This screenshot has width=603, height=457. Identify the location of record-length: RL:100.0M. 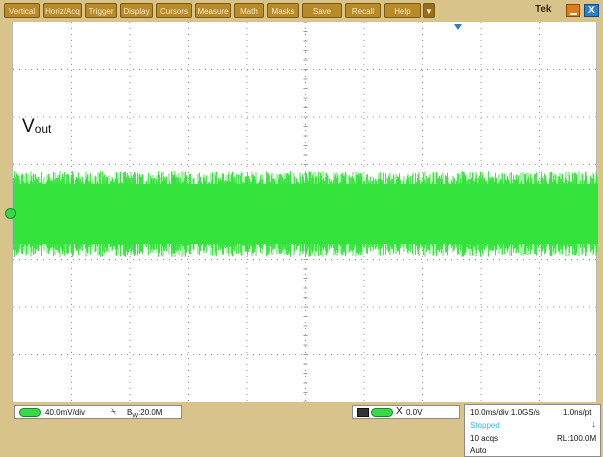
(577, 438).